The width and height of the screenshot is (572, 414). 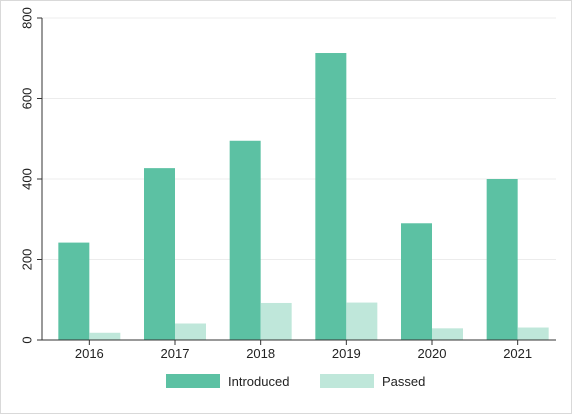 What do you see at coordinates (533, 333) in the screenshot?
I see `bar-passed-2021` at bounding box center [533, 333].